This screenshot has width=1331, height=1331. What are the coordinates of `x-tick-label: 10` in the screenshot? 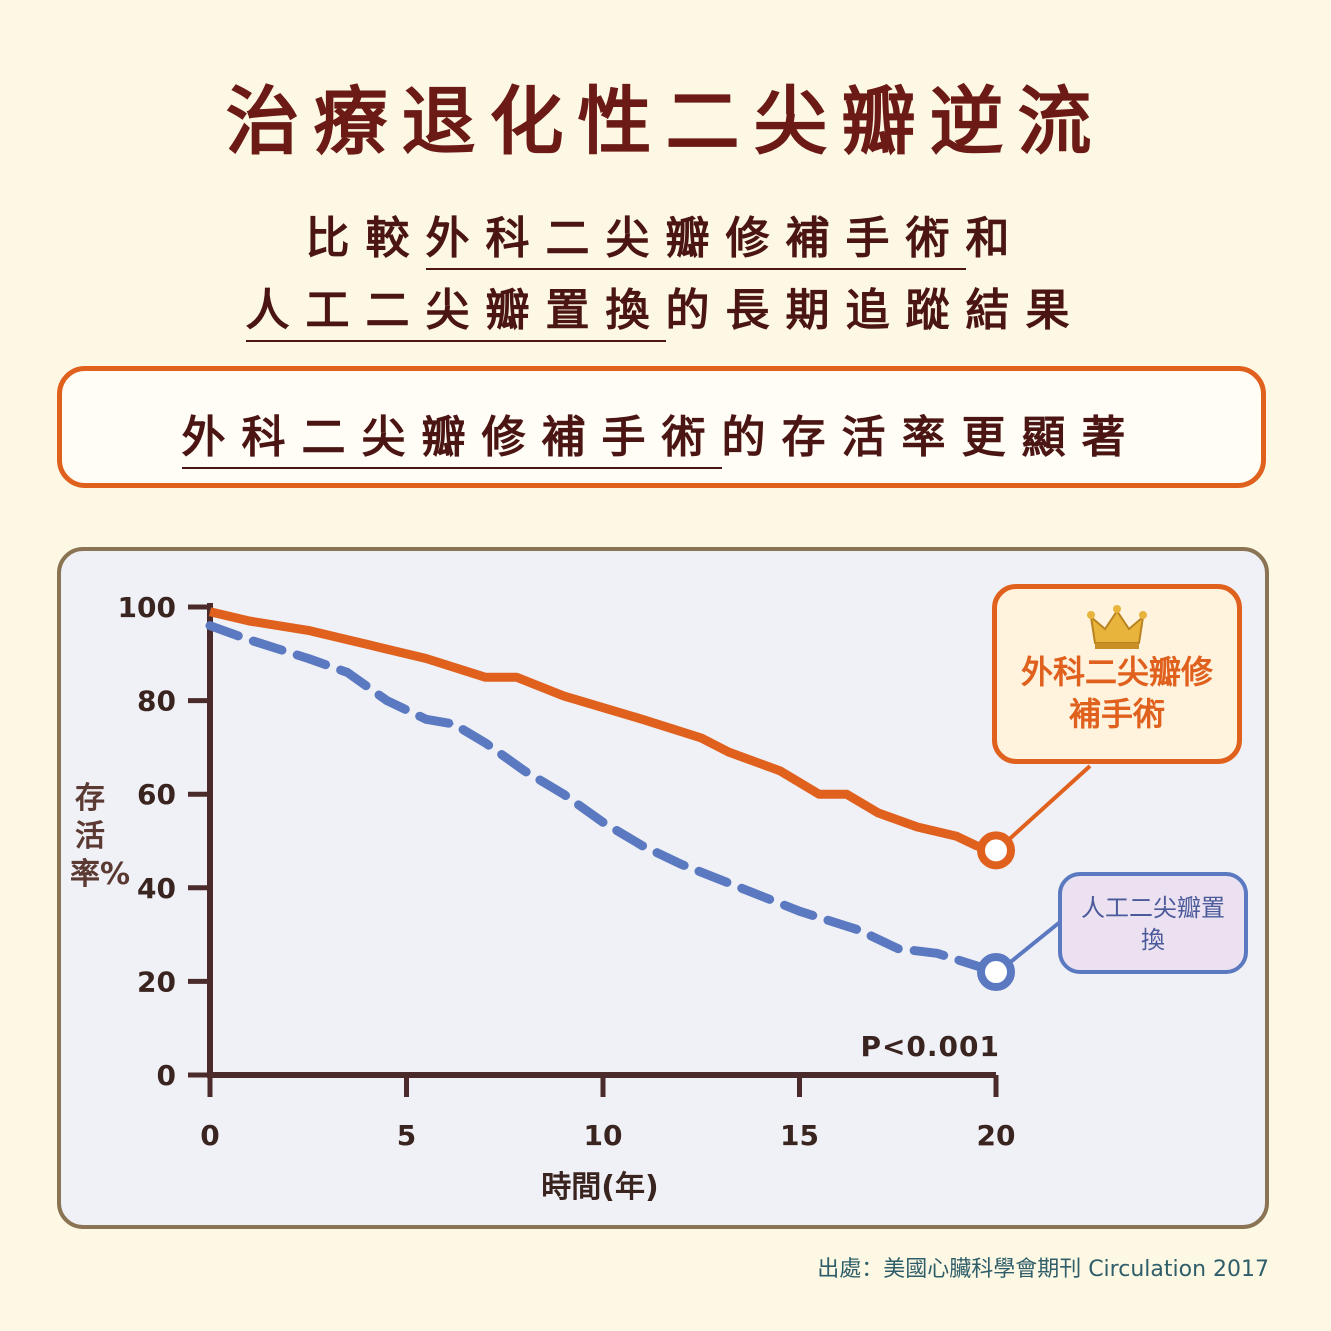 It's located at (603, 1135).